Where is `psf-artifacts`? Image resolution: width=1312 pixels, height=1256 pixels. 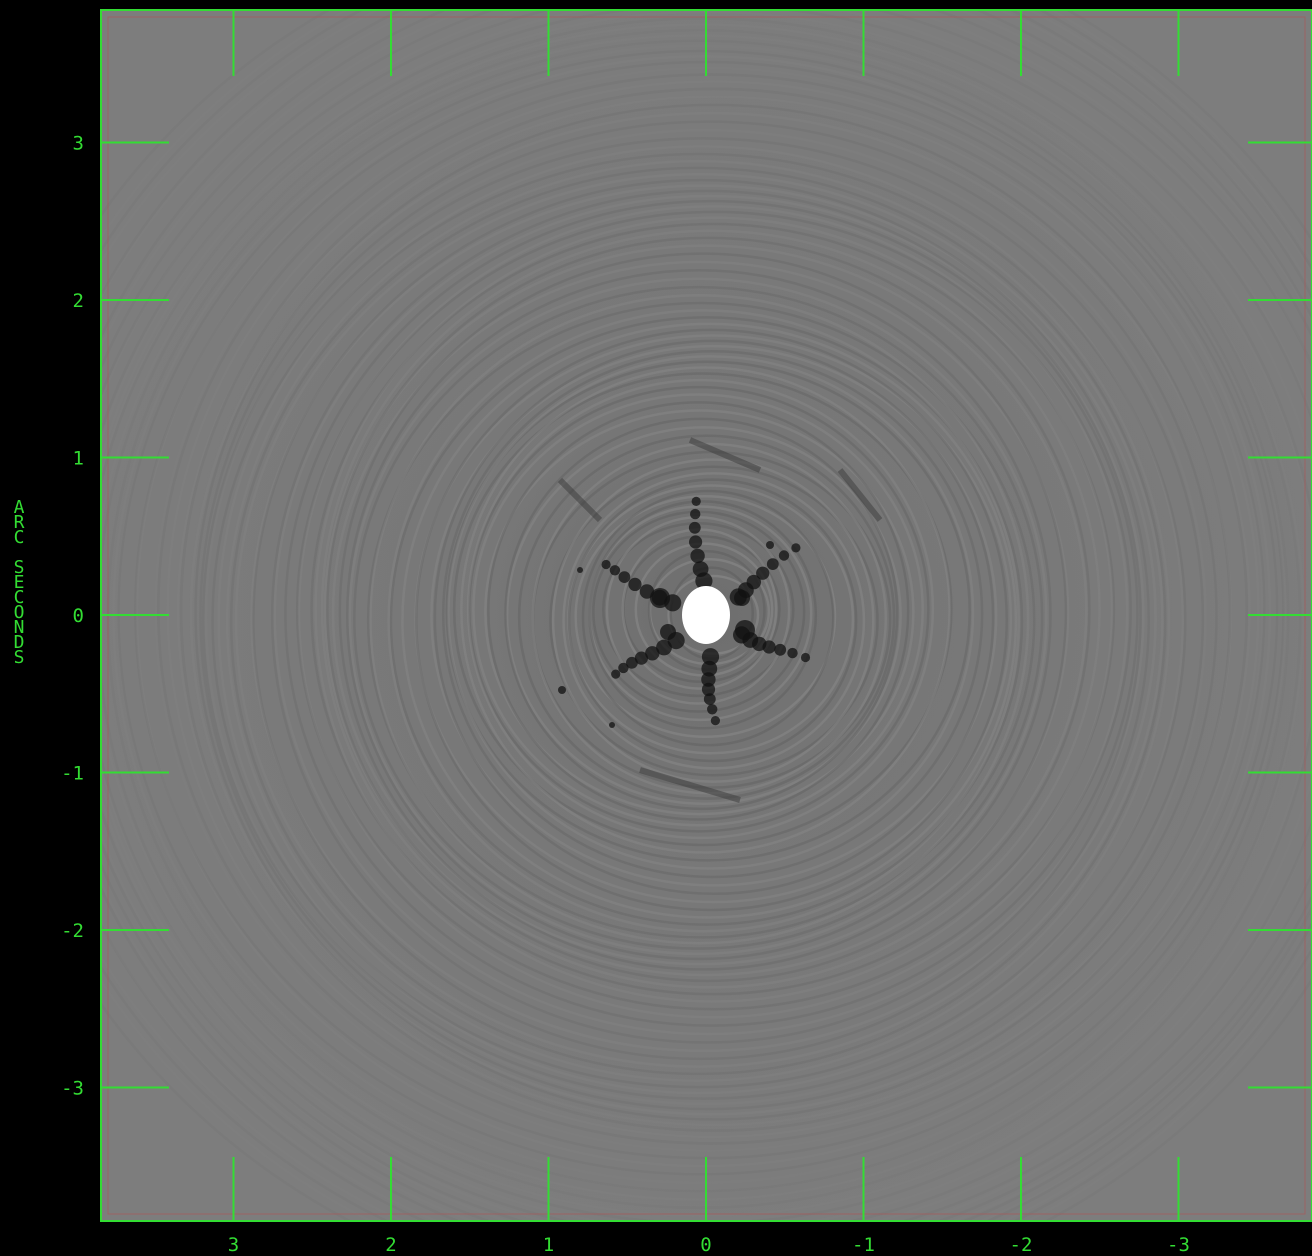 psf-artifacts is located at coordinates (720, 620).